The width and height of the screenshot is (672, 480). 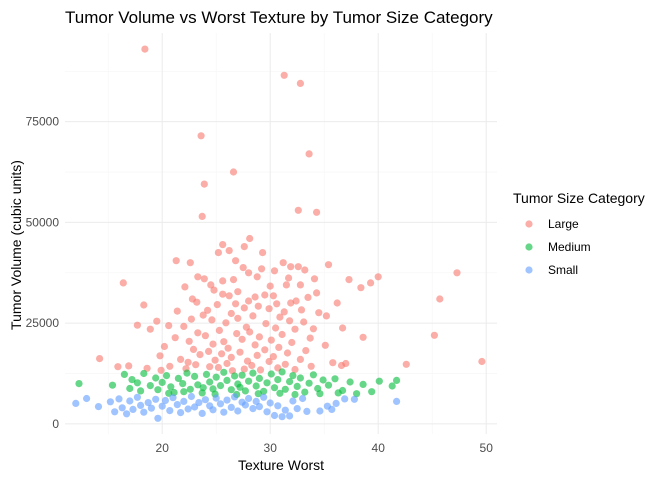 I want to click on y-tick-label: 25000, so click(x=43, y=323).